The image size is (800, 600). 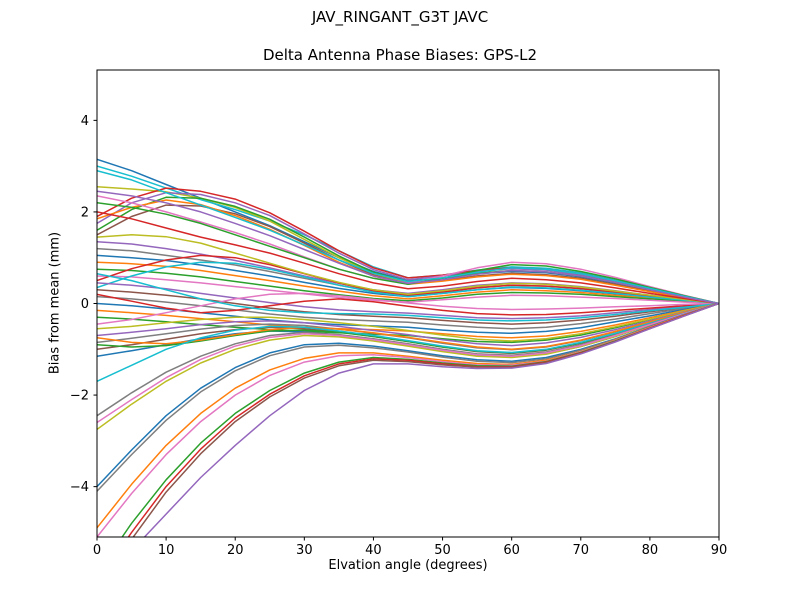 What do you see at coordinates (166, 550) in the screenshot?
I see `x-tick-label-1: 10` at bounding box center [166, 550].